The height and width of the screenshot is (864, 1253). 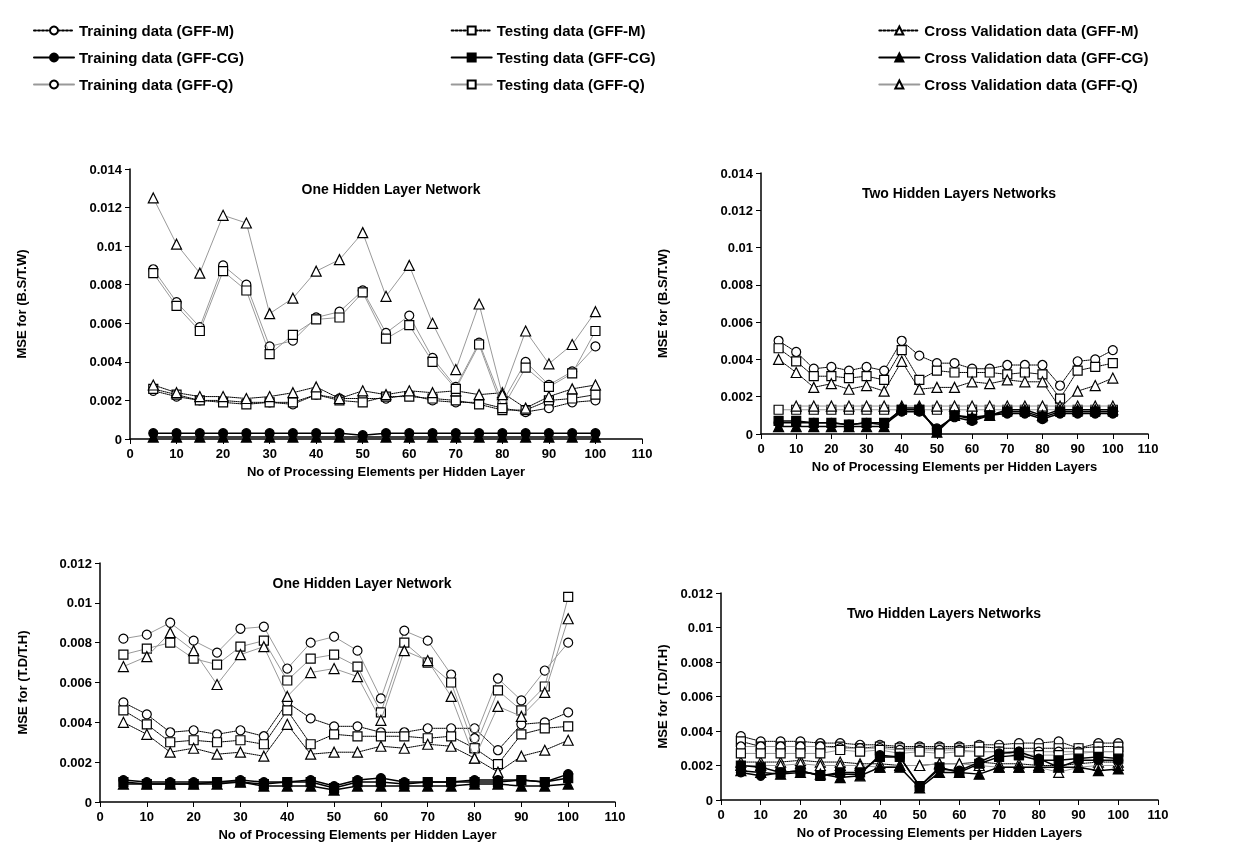 What do you see at coordinates (570, 84) in the screenshot?
I see `legend-label: Testing data (GFF-Q)` at bounding box center [570, 84].